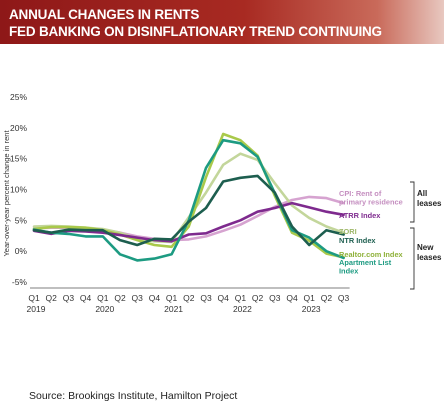 Image resolution: width=444 pixels, height=412 pixels. Describe the element at coordinates (188, 210) in the screenshot. I see `series-line` at that location.